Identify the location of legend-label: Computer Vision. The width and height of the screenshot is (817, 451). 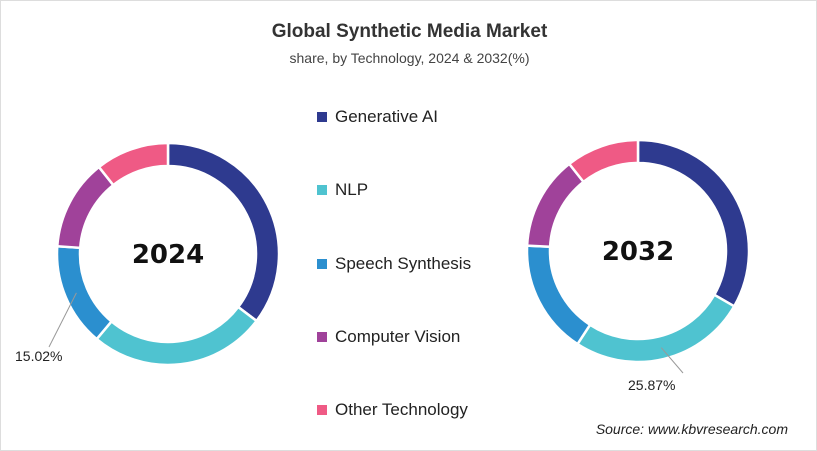
(398, 336).